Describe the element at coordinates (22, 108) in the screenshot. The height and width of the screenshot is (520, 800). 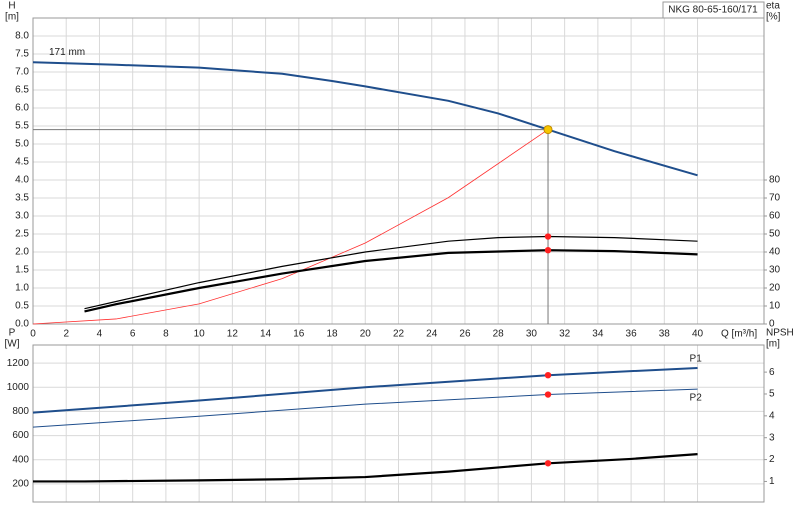
I see `y-tick-label: 6.0` at that location.